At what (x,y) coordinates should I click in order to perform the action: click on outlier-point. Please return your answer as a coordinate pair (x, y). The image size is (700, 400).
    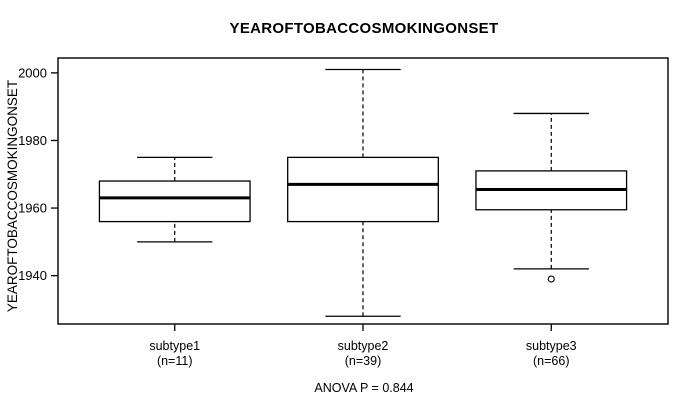
    Looking at the image, I should click on (551, 279).